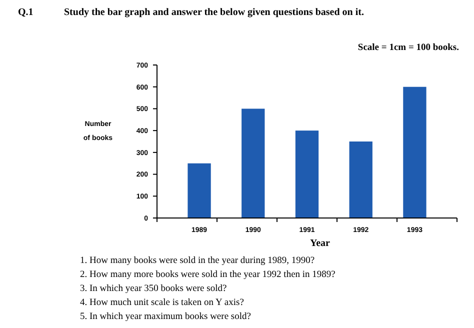 This screenshot has height=328, width=474. I want to click on x-axis-title: Year, so click(320, 243).